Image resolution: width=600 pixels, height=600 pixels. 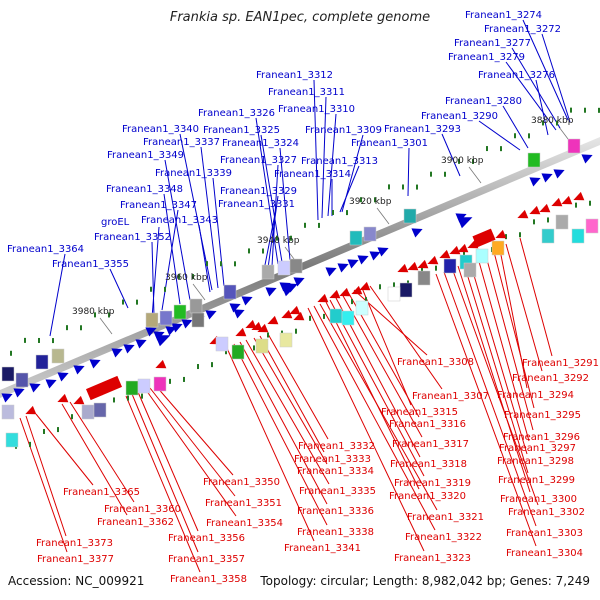 What do you see at coordinates (74, 543) in the screenshot?
I see `reverse-gene-label: Franean1_3373` at bounding box center [74, 543].